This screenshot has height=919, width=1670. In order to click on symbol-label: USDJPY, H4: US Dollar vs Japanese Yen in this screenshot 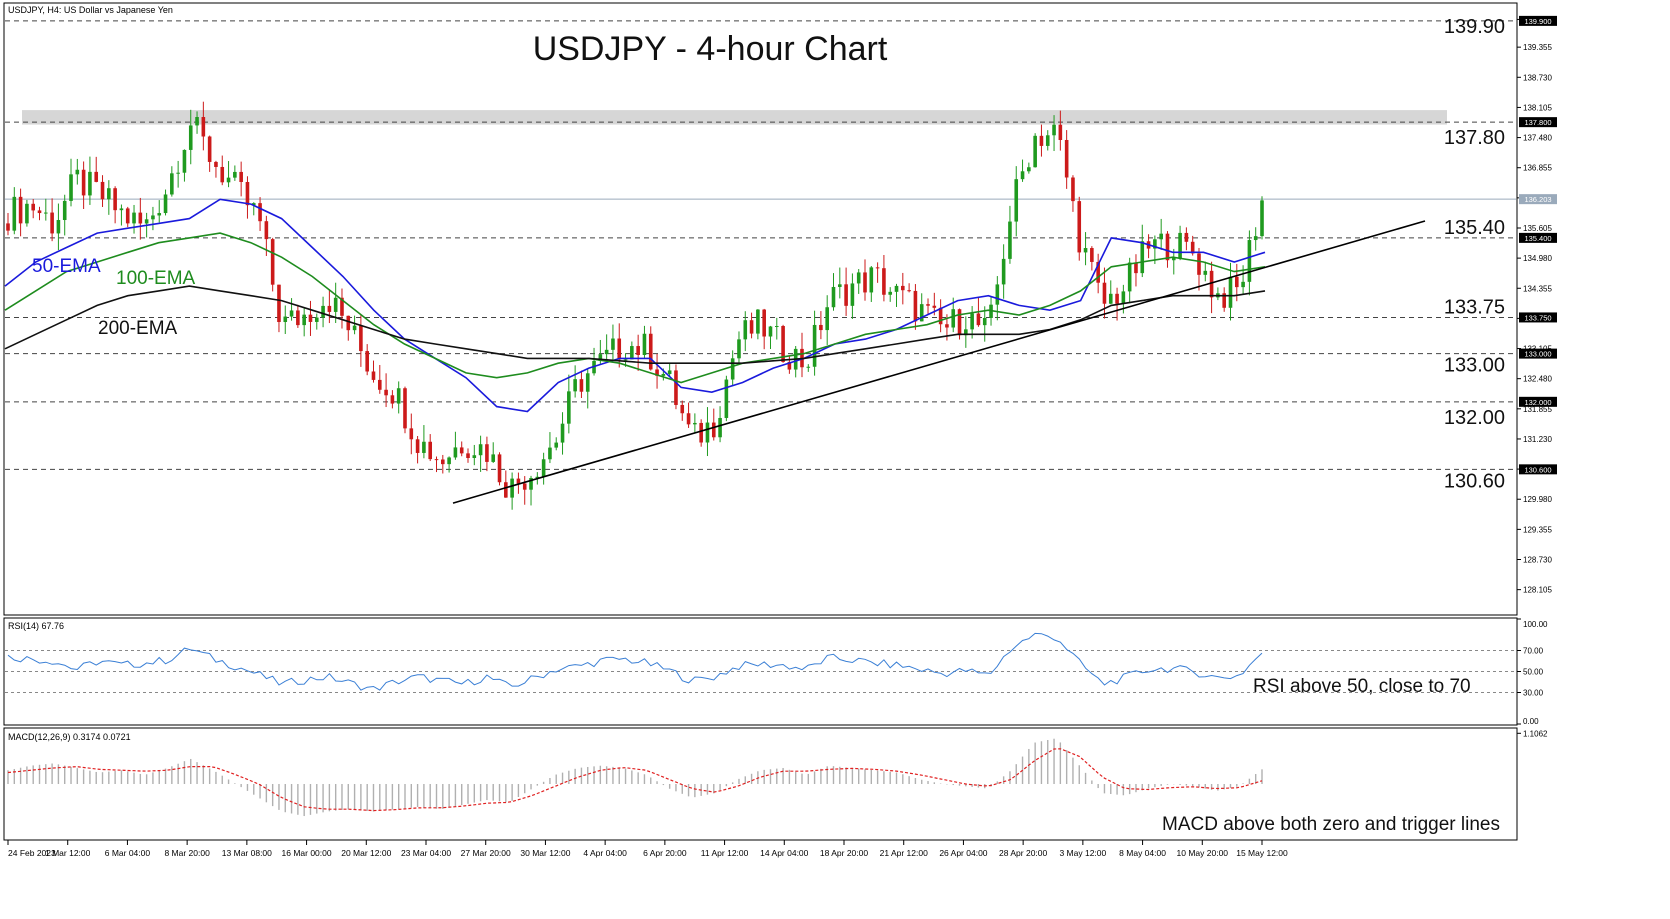, I will do `click(90, 10)`.